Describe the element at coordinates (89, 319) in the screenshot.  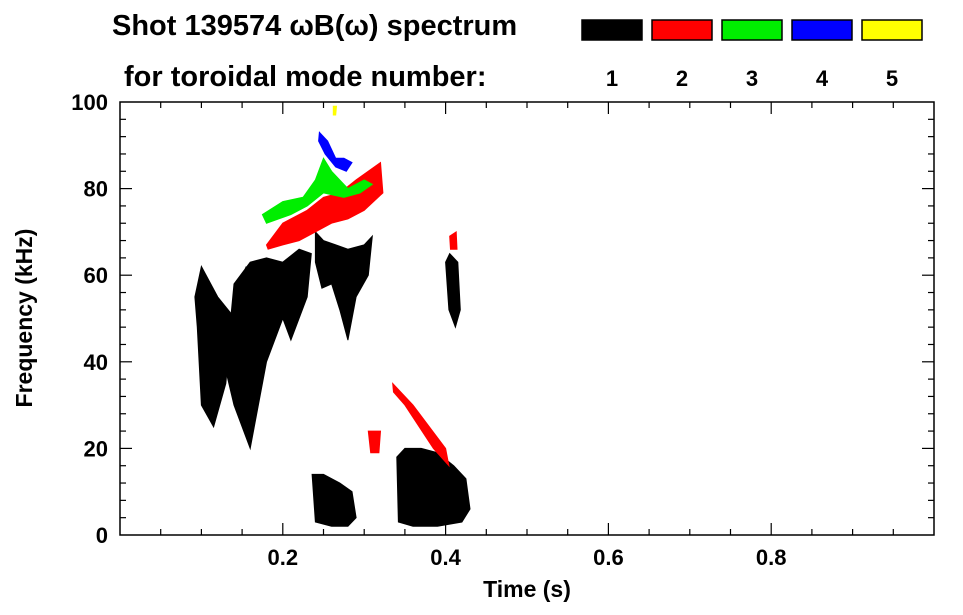
I see `y-tick-labels: 0 20 40 60 80 100` at that location.